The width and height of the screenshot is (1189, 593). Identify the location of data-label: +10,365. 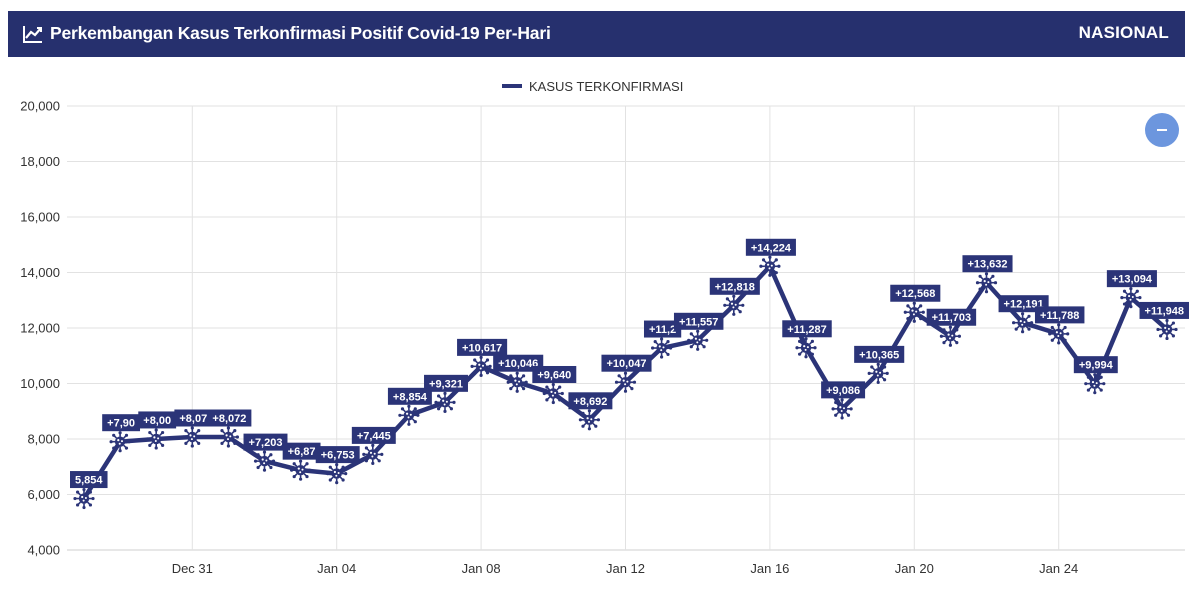
(879, 355).